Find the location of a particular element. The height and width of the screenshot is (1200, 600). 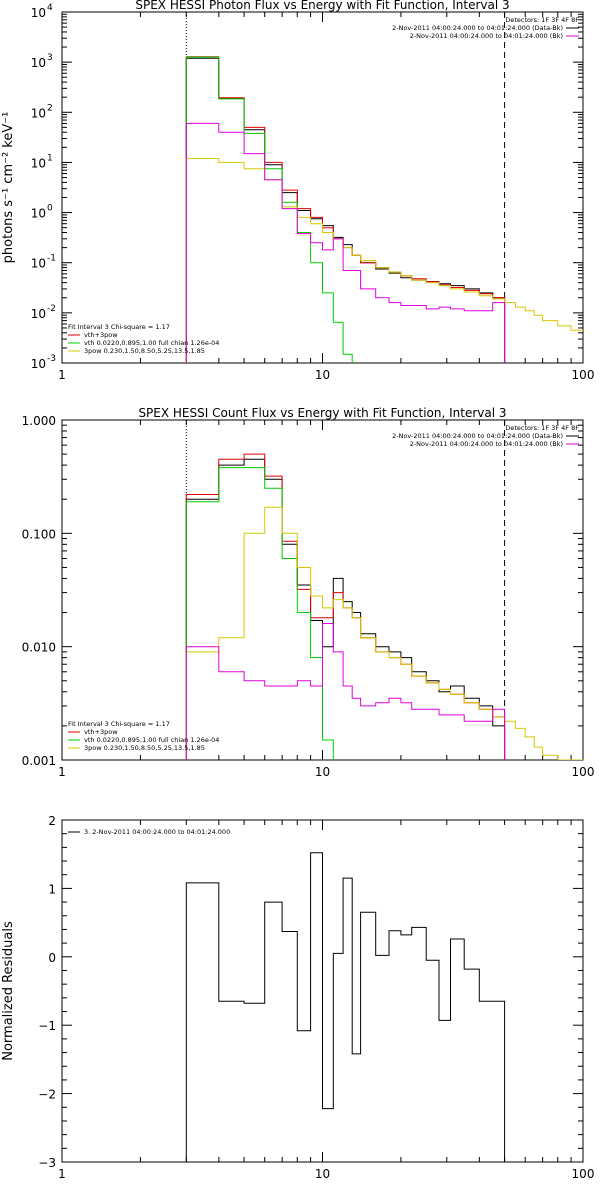

y-tick-label: 0.010 is located at coordinates (39, 648).